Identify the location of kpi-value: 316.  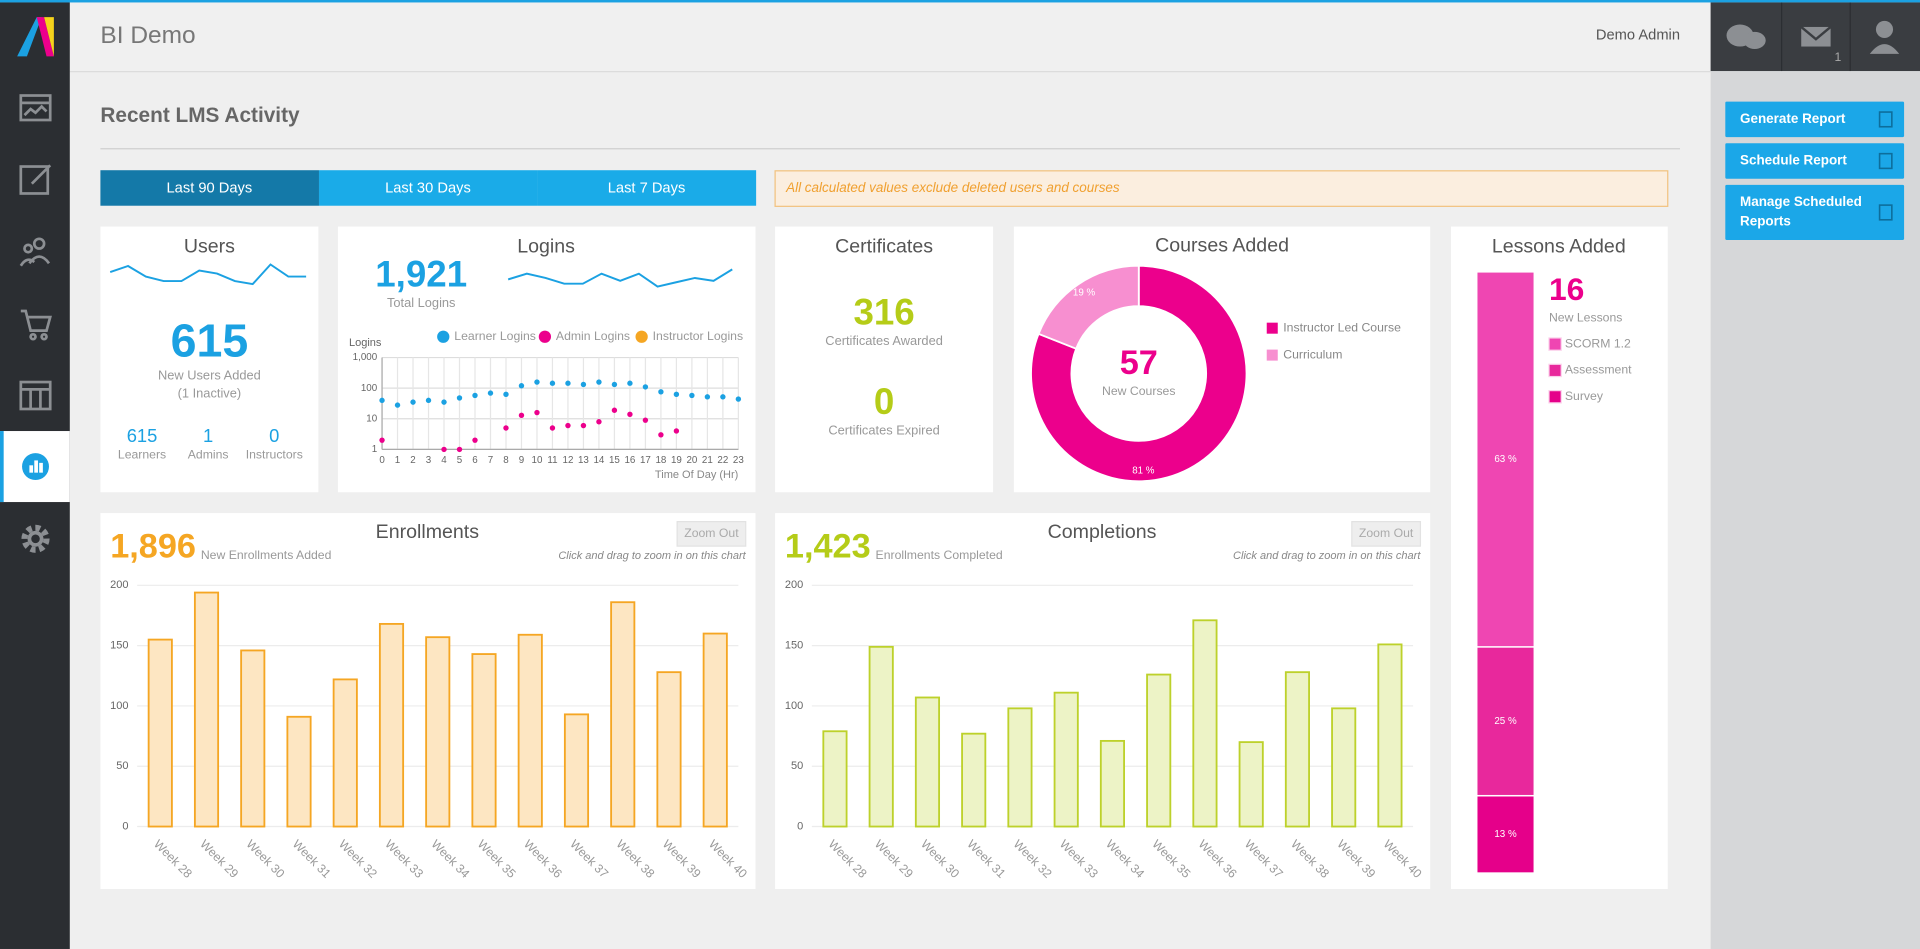
(883, 311).